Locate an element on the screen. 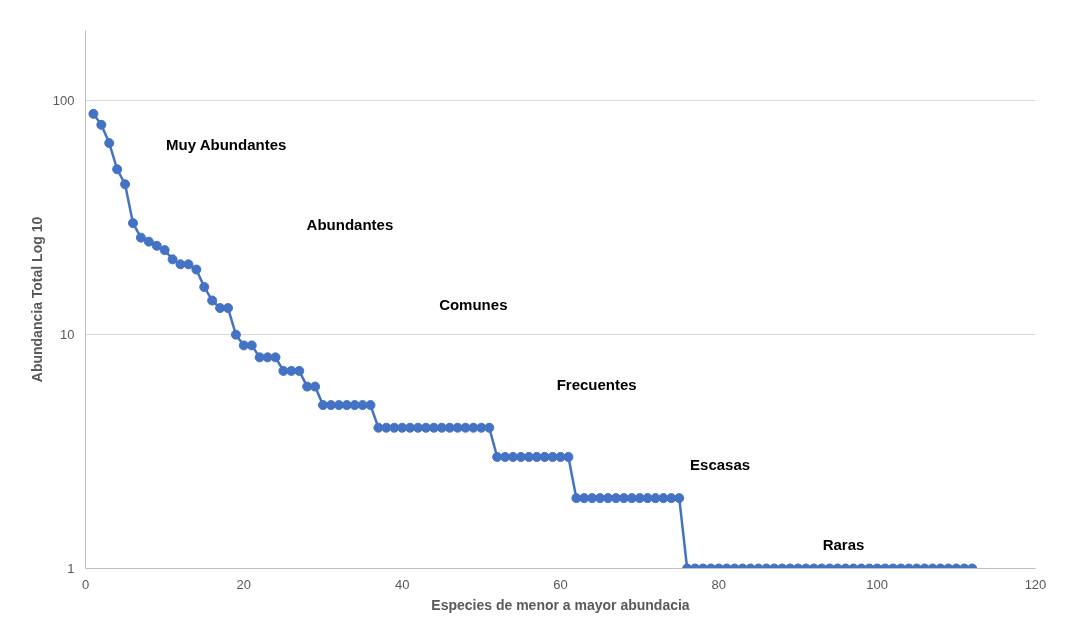 The image size is (1080, 625). x-axis-title: Especies de menor a mayor abundacia is located at coordinates (560, 604).